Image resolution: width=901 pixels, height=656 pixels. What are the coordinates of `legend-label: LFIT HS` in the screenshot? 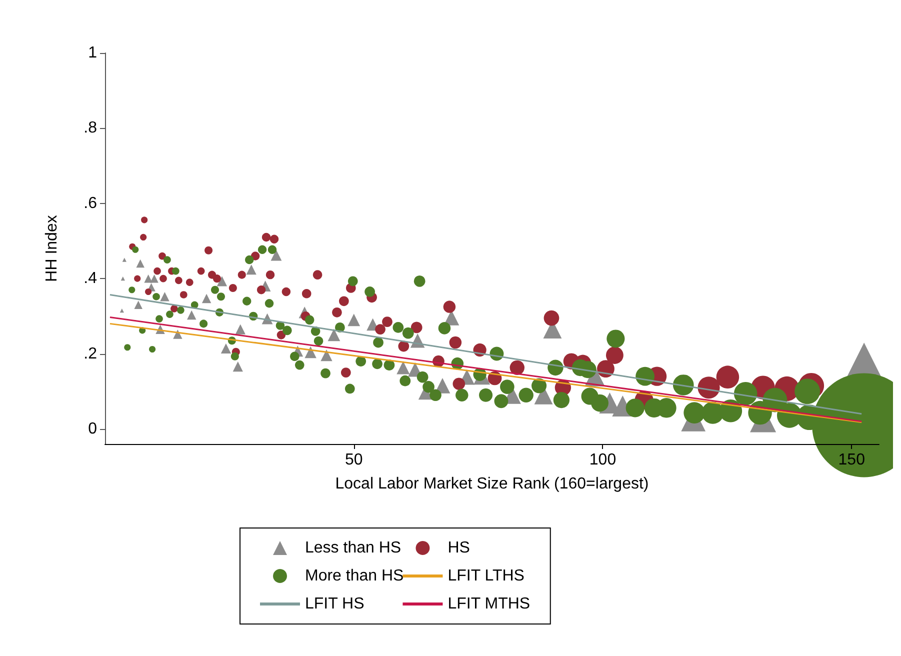 It's located at (334, 604).